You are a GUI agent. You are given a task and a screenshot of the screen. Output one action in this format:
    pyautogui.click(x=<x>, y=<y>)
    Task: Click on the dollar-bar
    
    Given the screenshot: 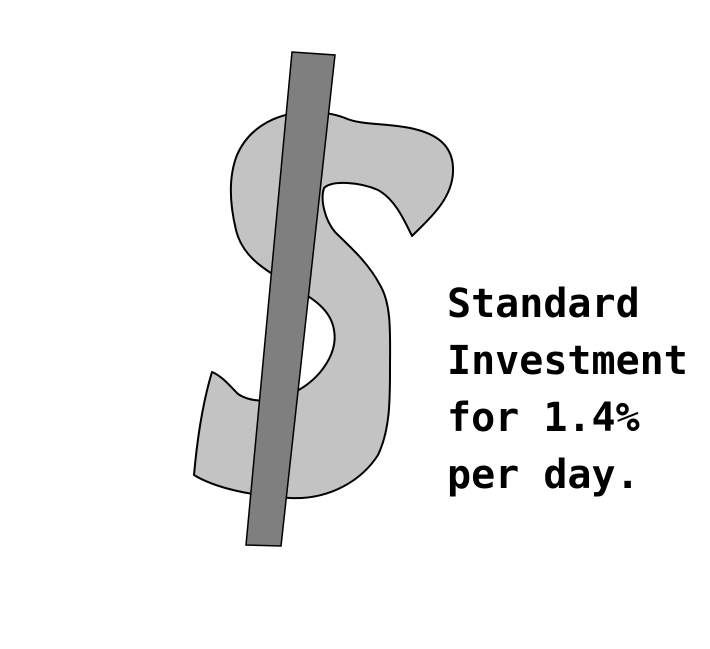 What is the action you would take?
    pyautogui.click(x=290, y=299)
    